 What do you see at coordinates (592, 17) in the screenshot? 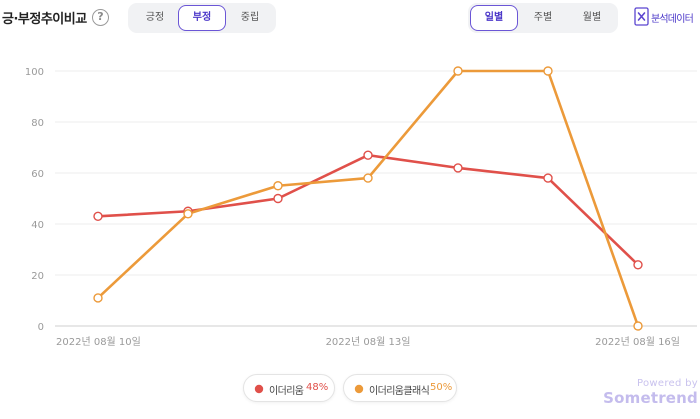
I see `tab-monthly: 월별` at bounding box center [592, 17].